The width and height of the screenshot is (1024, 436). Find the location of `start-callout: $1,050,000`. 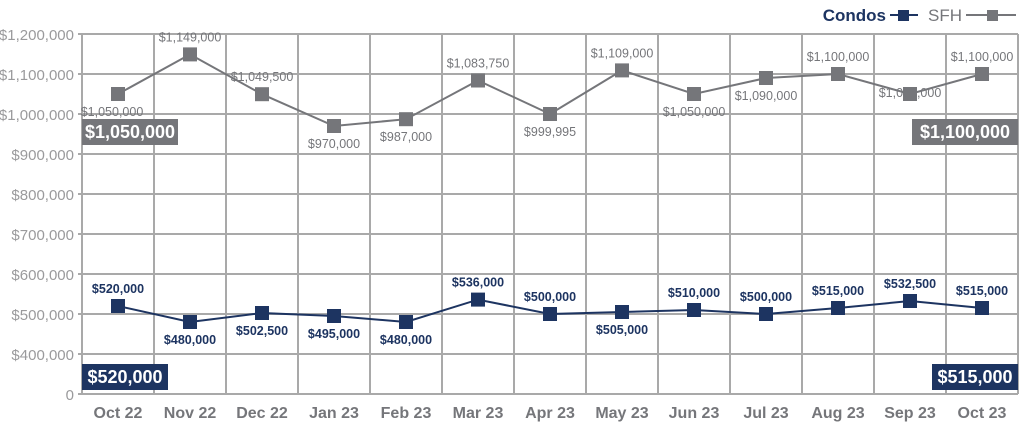

start-callout: $1,050,000 is located at coordinates (130, 132).